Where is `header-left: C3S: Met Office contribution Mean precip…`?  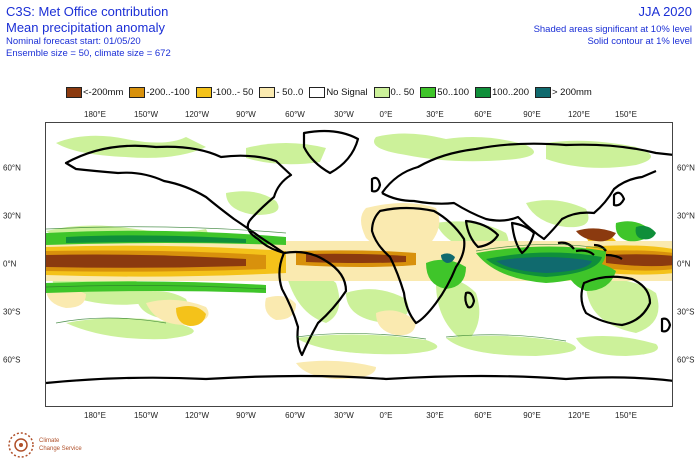
header-left: C3S: Met Office contribution Mean precip… is located at coordinates (88, 32).